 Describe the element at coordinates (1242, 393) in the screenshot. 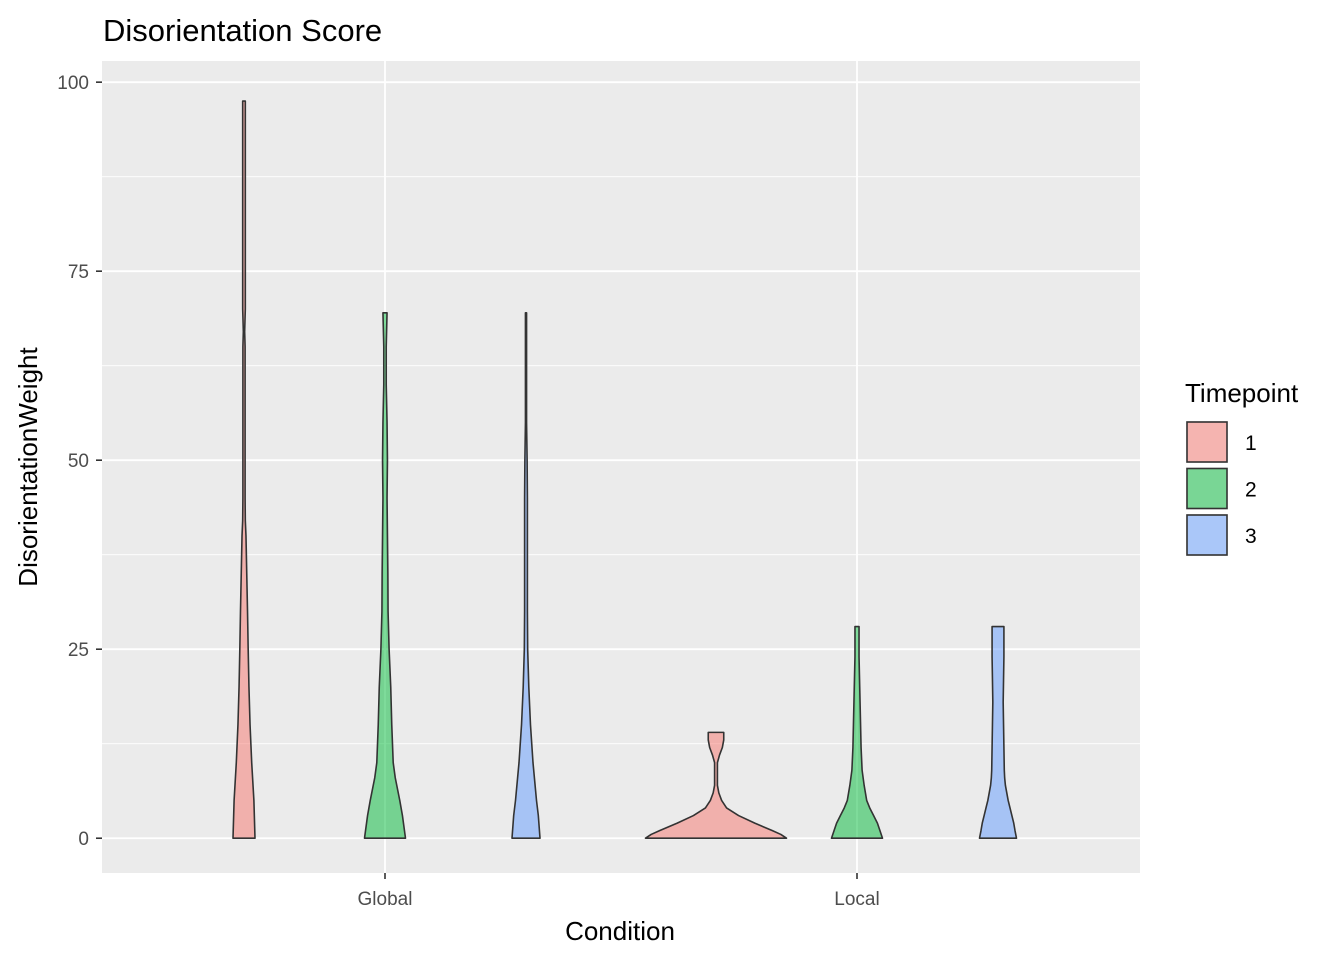

I see `legend-title: Timepoint` at that location.